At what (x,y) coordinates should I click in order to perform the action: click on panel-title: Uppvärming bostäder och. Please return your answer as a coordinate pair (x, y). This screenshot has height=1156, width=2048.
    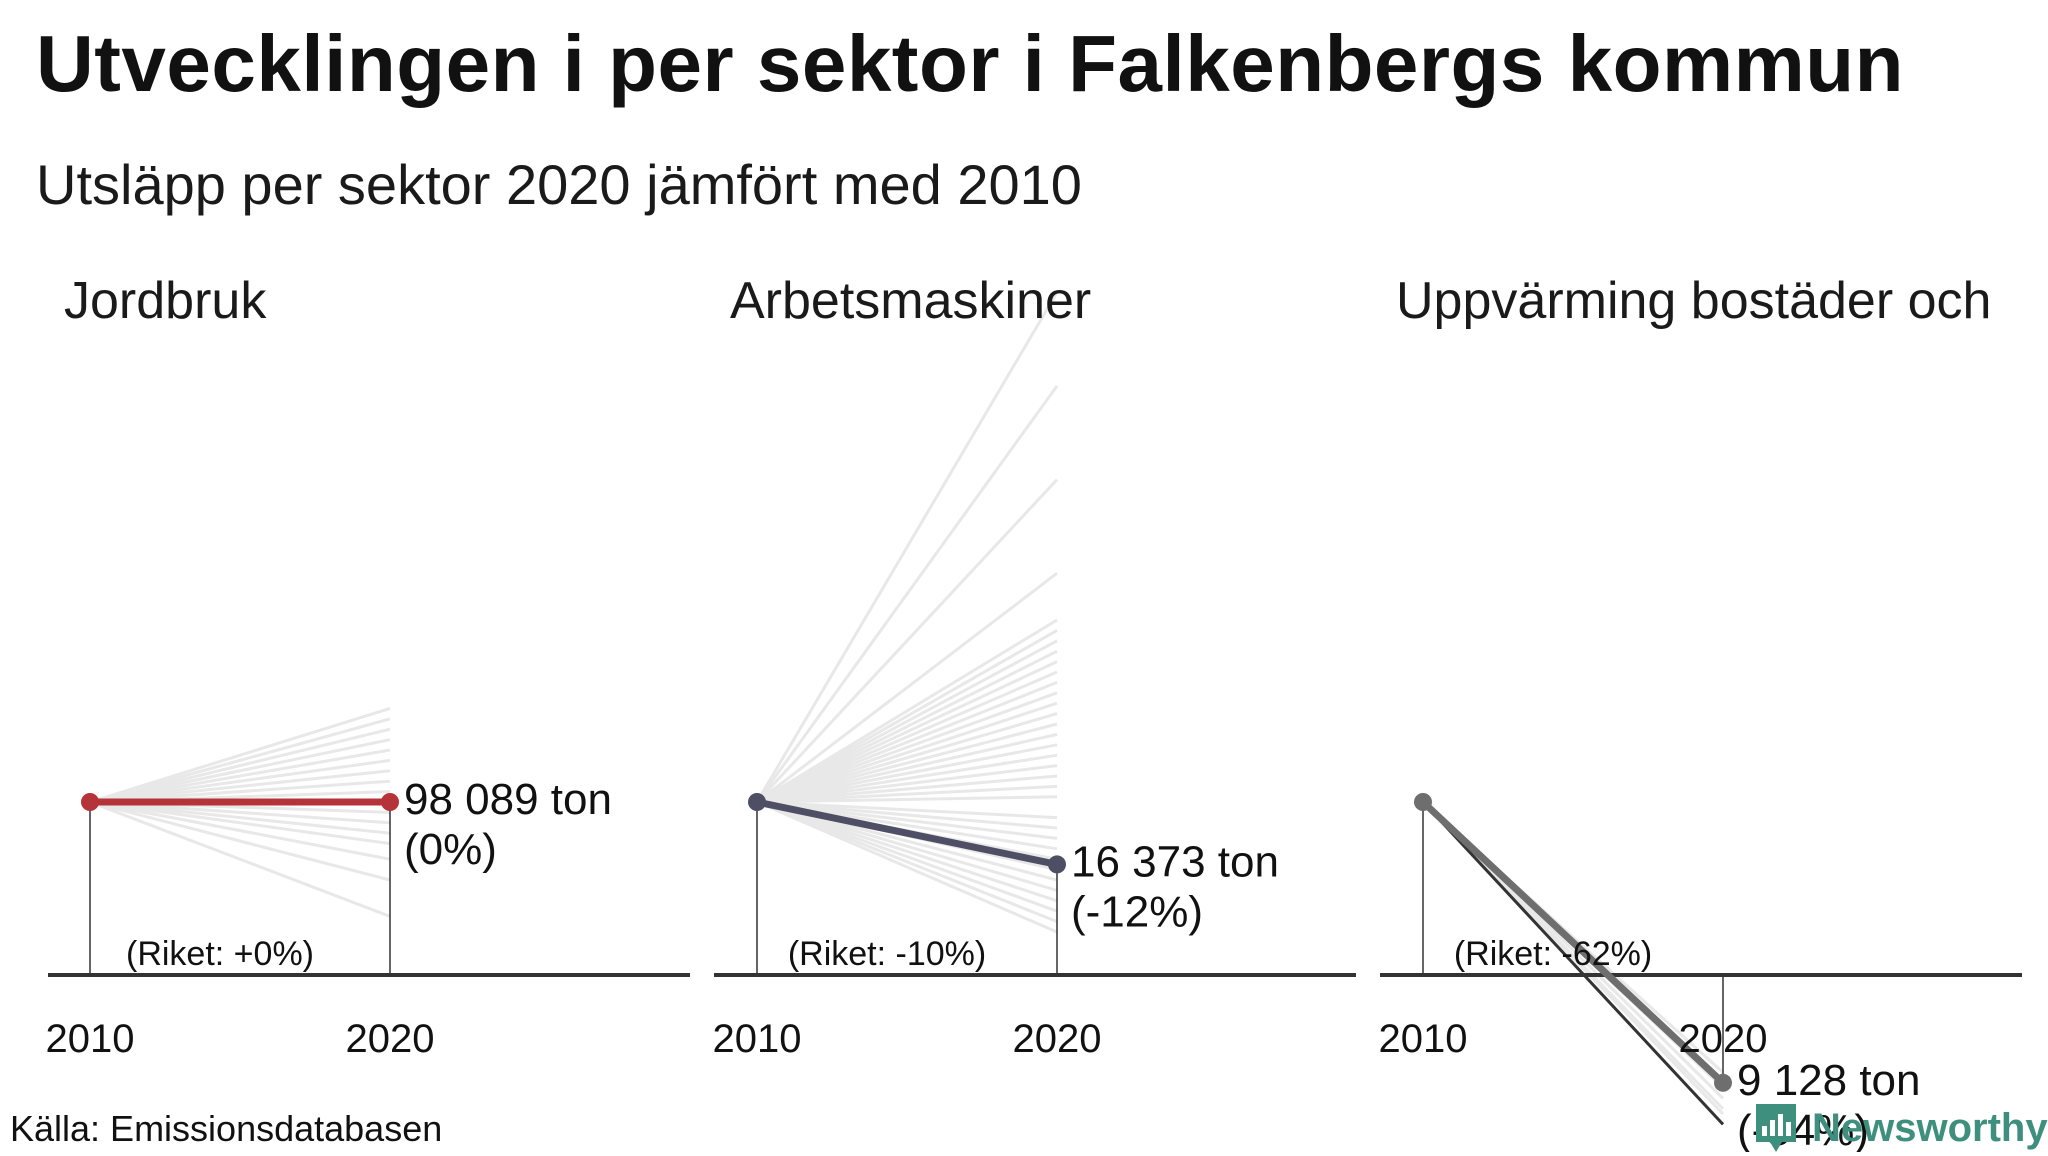
    Looking at the image, I should click on (1693, 301).